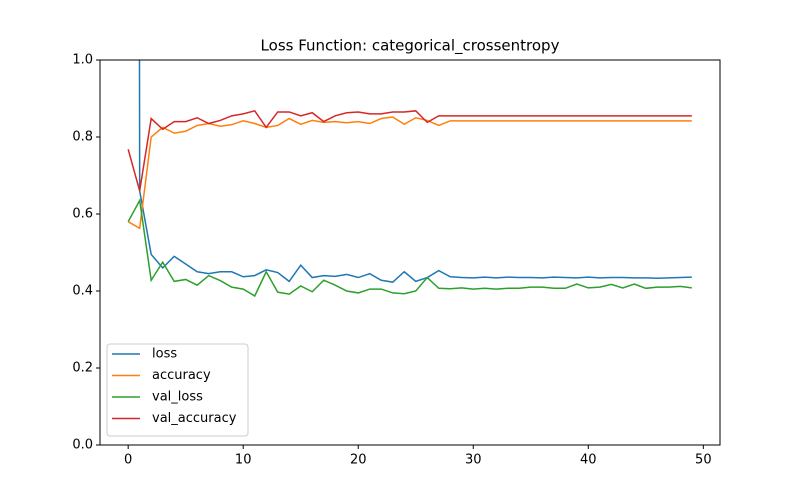  I want to click on legend-box, so click(177, 390).